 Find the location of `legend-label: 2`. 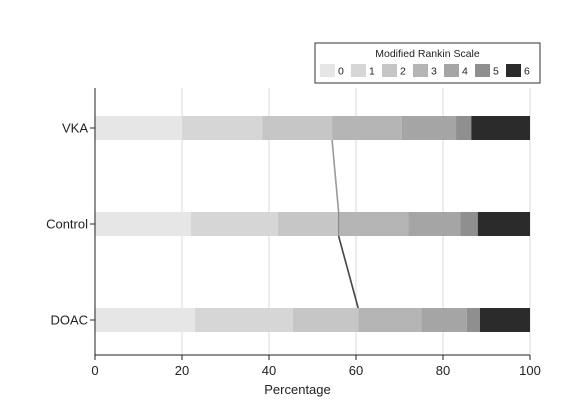

legend-label: 2 is located at coordinates (403, 72).